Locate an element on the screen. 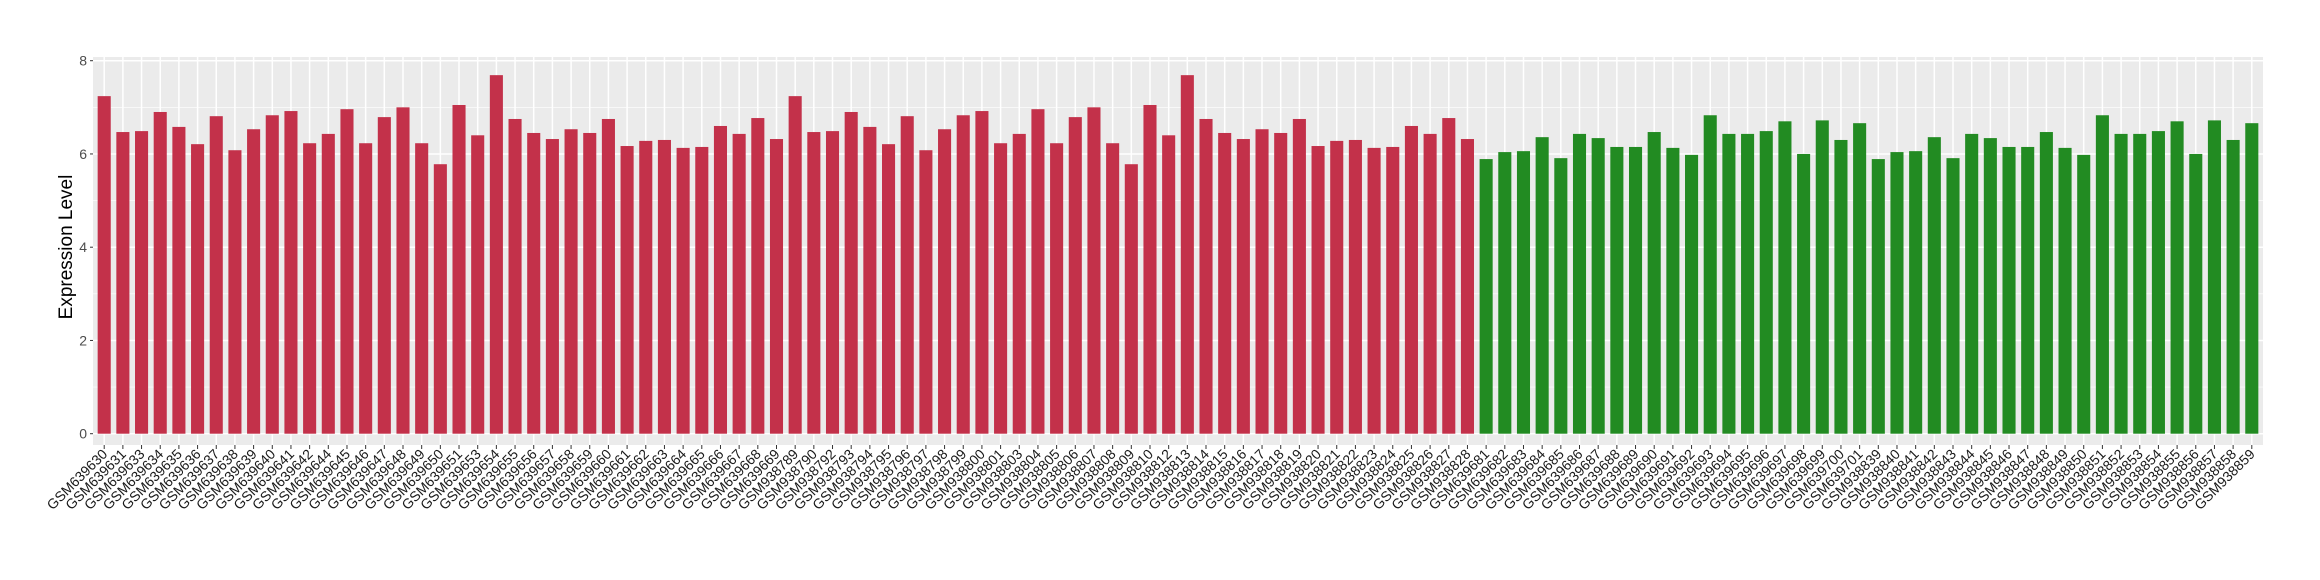 The width and height of the screenshot is (2320, 580). y-tick-label: 2 is located at coordinates (83, 340).